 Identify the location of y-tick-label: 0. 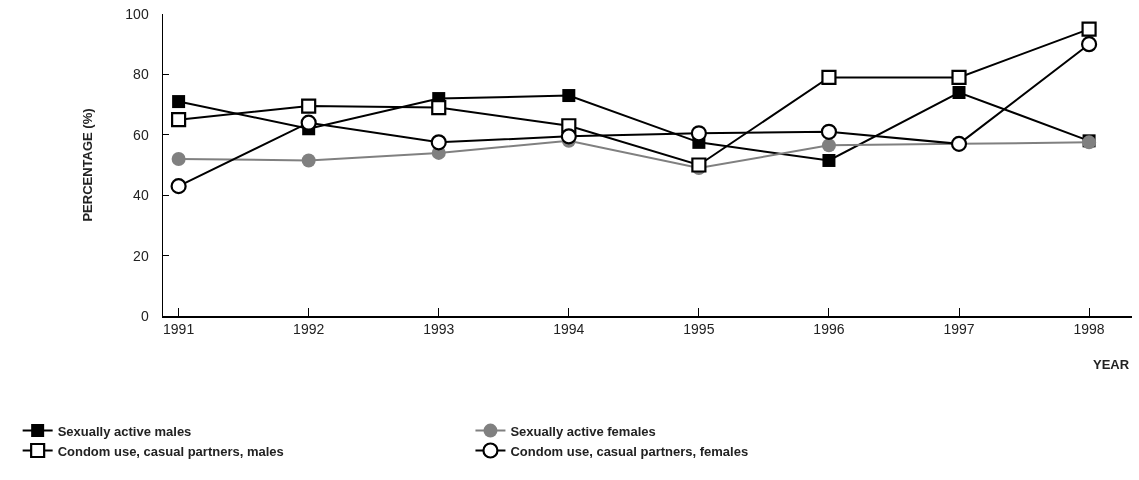
(144, 315).